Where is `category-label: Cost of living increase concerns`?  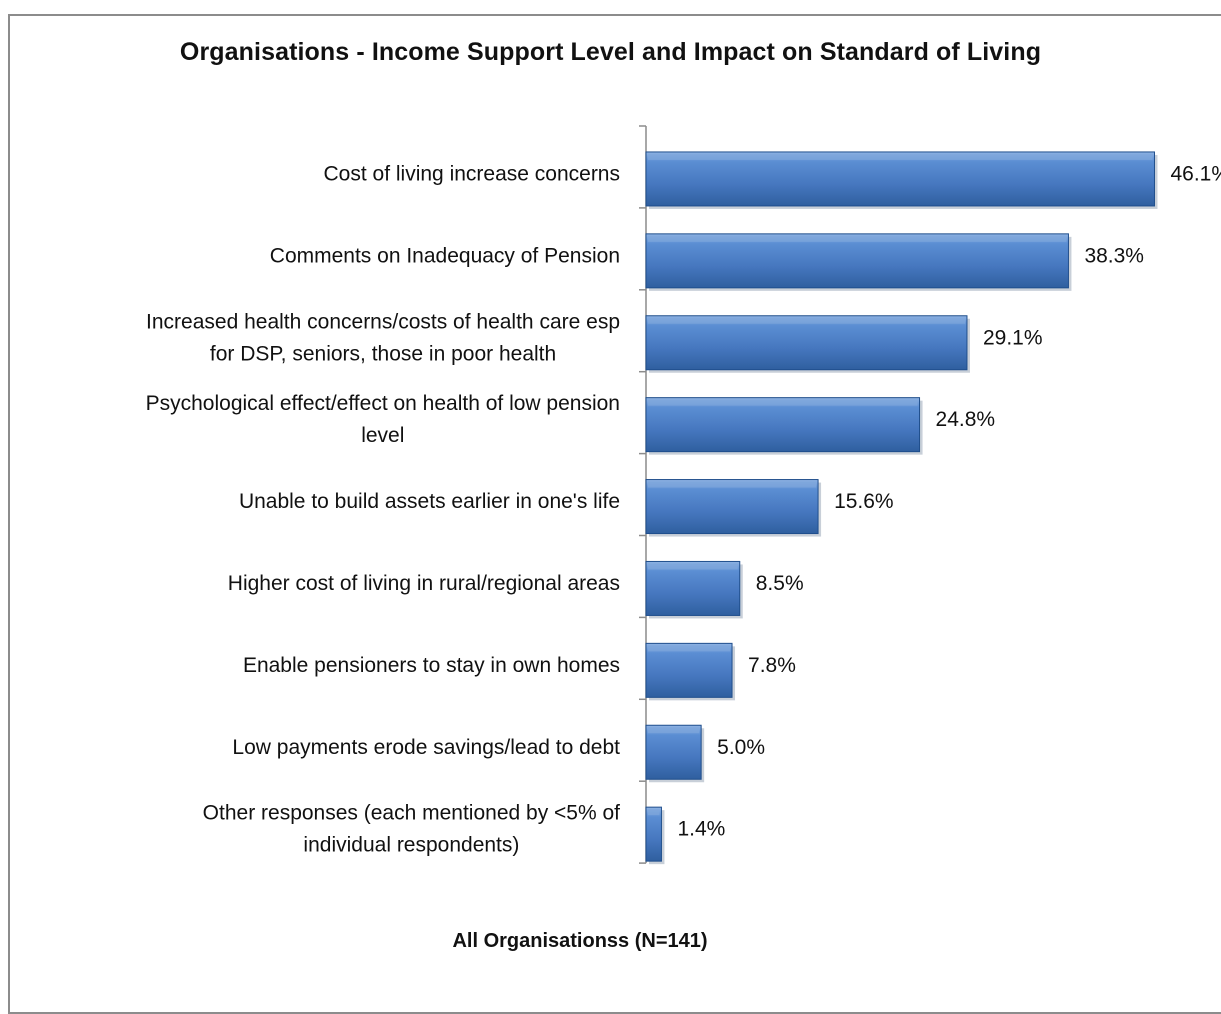 category-label: Cost of living increase concerns is located at coordinates (472, 173).